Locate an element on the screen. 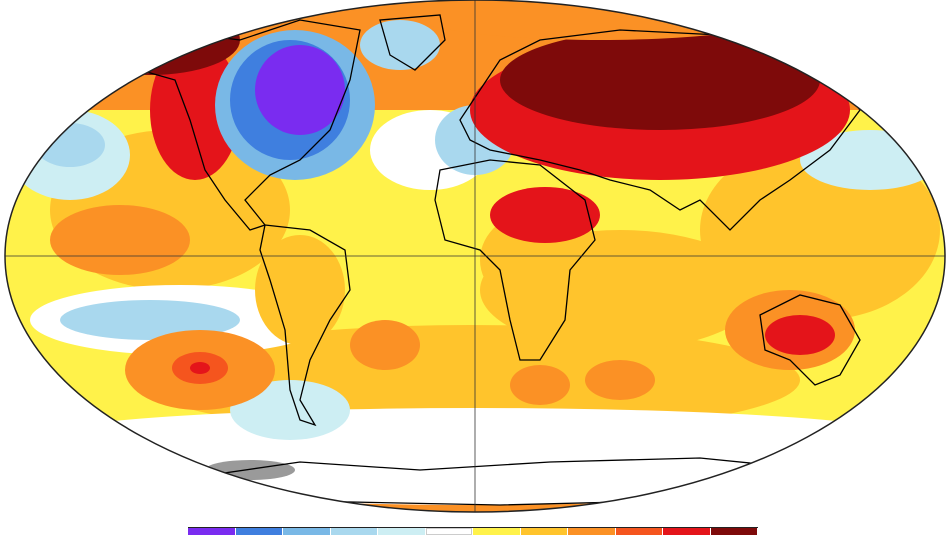 The height and width of the screenshot is (535, 950). npacific-light-blue is located at coordinates (70, 145).